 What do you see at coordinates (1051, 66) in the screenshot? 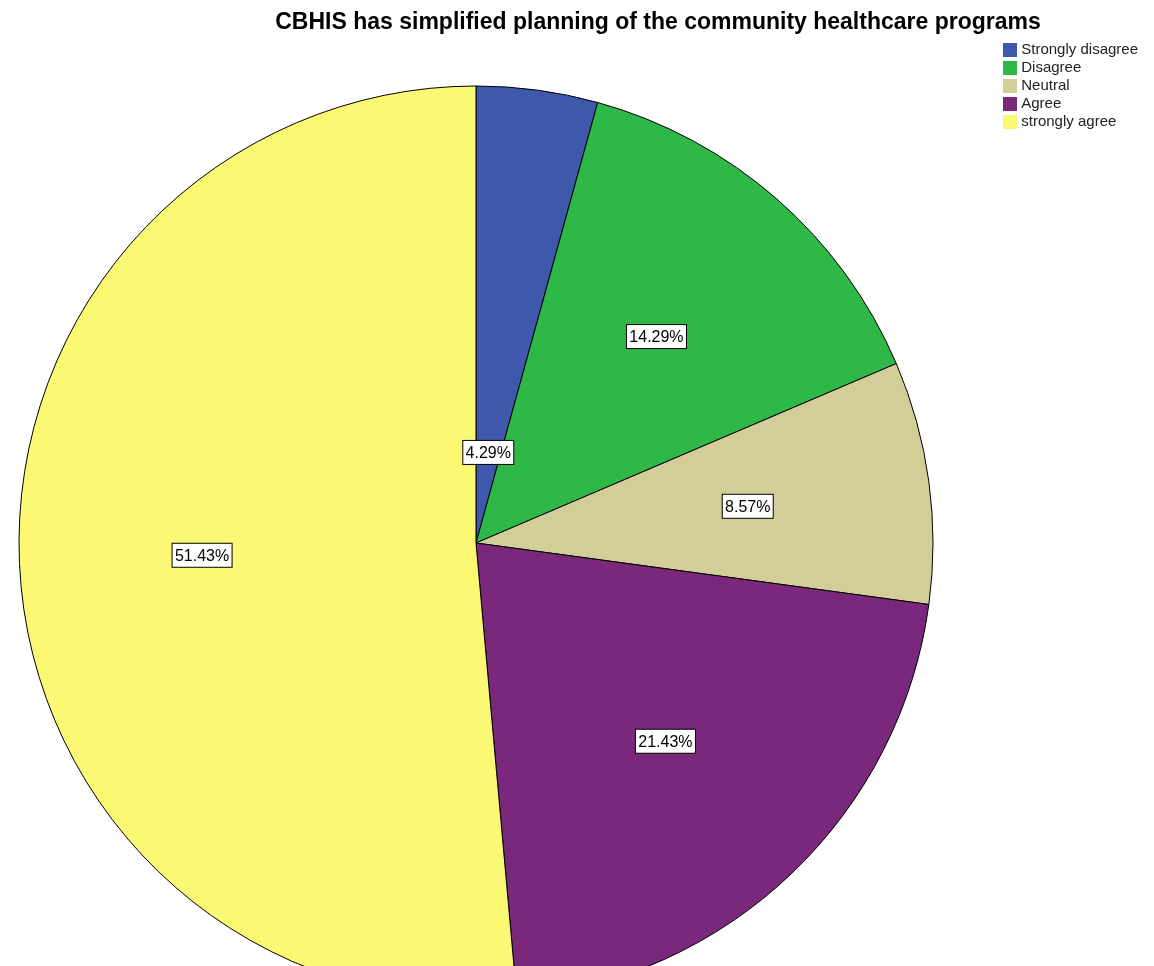
I see `legend-label: Disagree` at bounding box center [1051, 66].